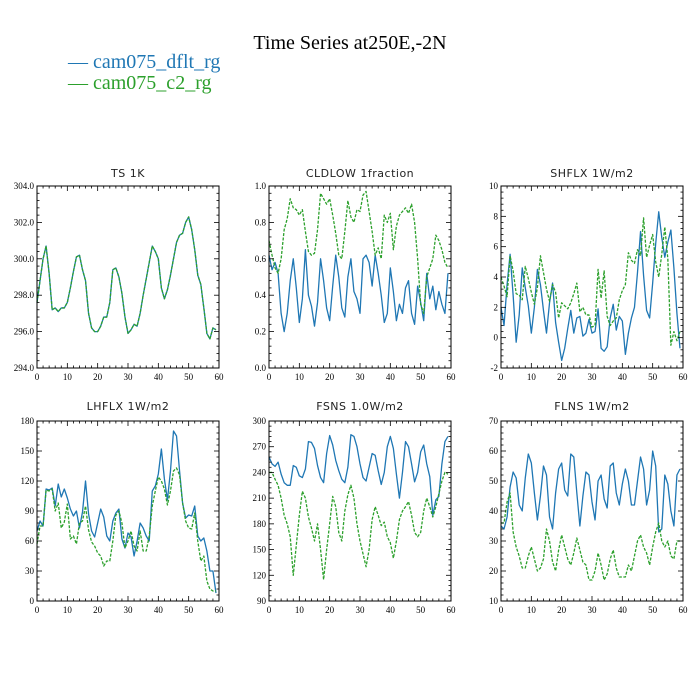  I want to click on y-tick-label: 304.0, so click(24, 186).